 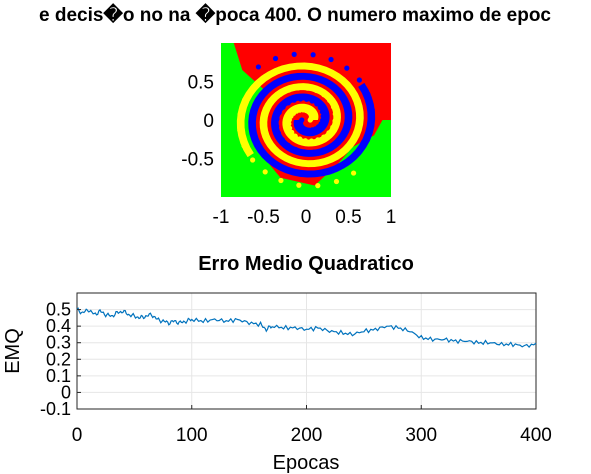 What do you see at coordinates (348, 217) in the screenshot?
I see `x-tick-label: 0.5` at bounding box center [348, 217].